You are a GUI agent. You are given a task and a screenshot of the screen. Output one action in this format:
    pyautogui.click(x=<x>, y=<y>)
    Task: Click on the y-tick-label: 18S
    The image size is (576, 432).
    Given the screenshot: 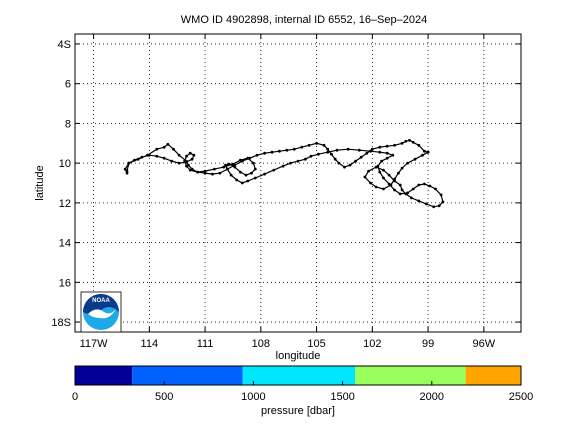 What is the action you would take?
    pyautogui.click(x=61, y=323)
    